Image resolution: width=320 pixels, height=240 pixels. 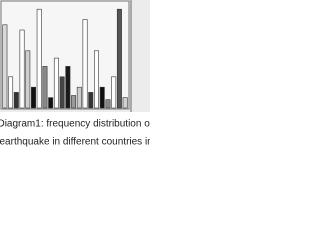 What do you see at coordinates (75, 124) in the screenshot?
I see `caption-line-1: Diagram1: frequency distribution of` at bounding box center [75, 124].